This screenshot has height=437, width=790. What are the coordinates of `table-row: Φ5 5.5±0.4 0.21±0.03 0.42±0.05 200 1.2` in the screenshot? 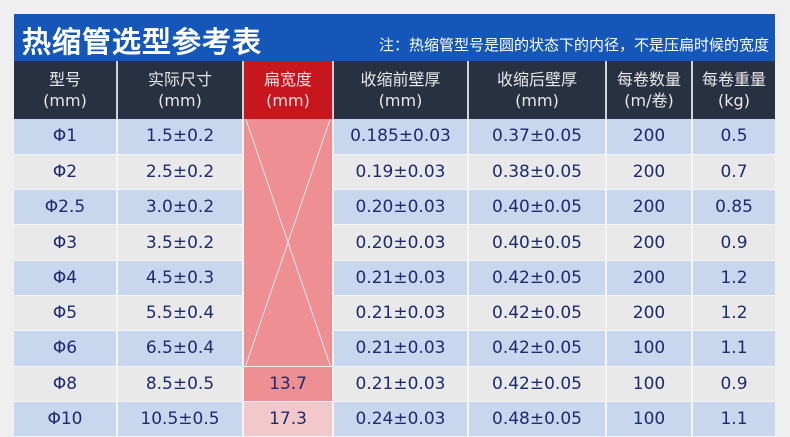 It's located at (394, 313).